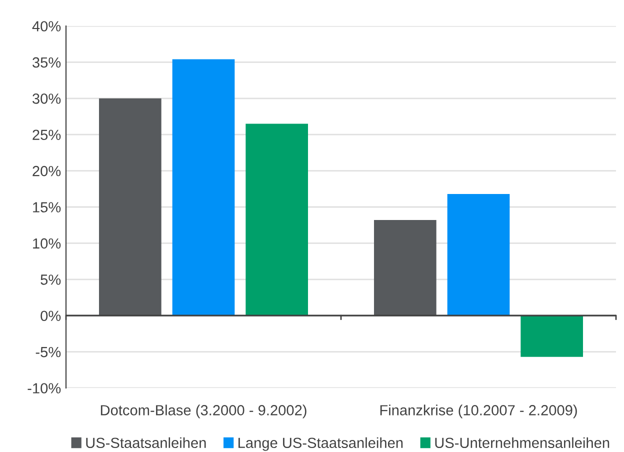 The image size is (624, 452). What do you see at coordinates (46, 135) in the screenshot?
I see `y-tick-label: 25%` at bounding box center [46, 135].